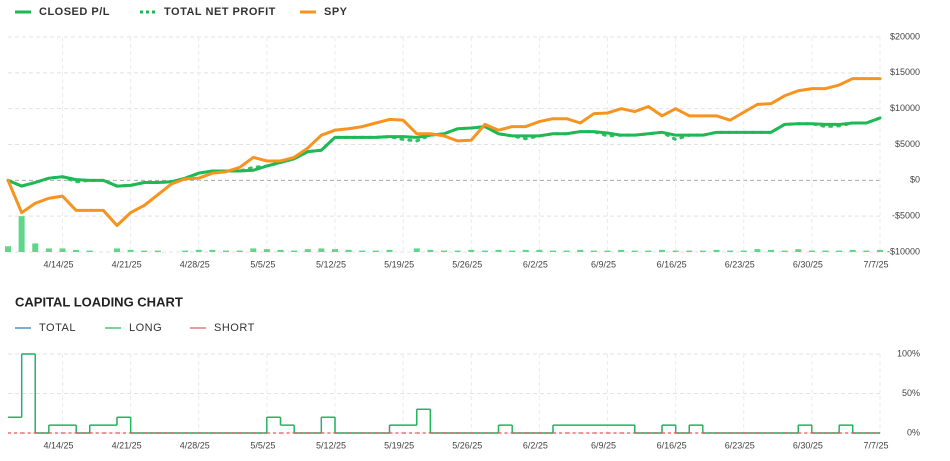 This screenshot has height=461, width=950. What do you see at coordinates (915, 180) in the screenshot?
I see `y-tick-label: $0` at bounding box center [915, 180].